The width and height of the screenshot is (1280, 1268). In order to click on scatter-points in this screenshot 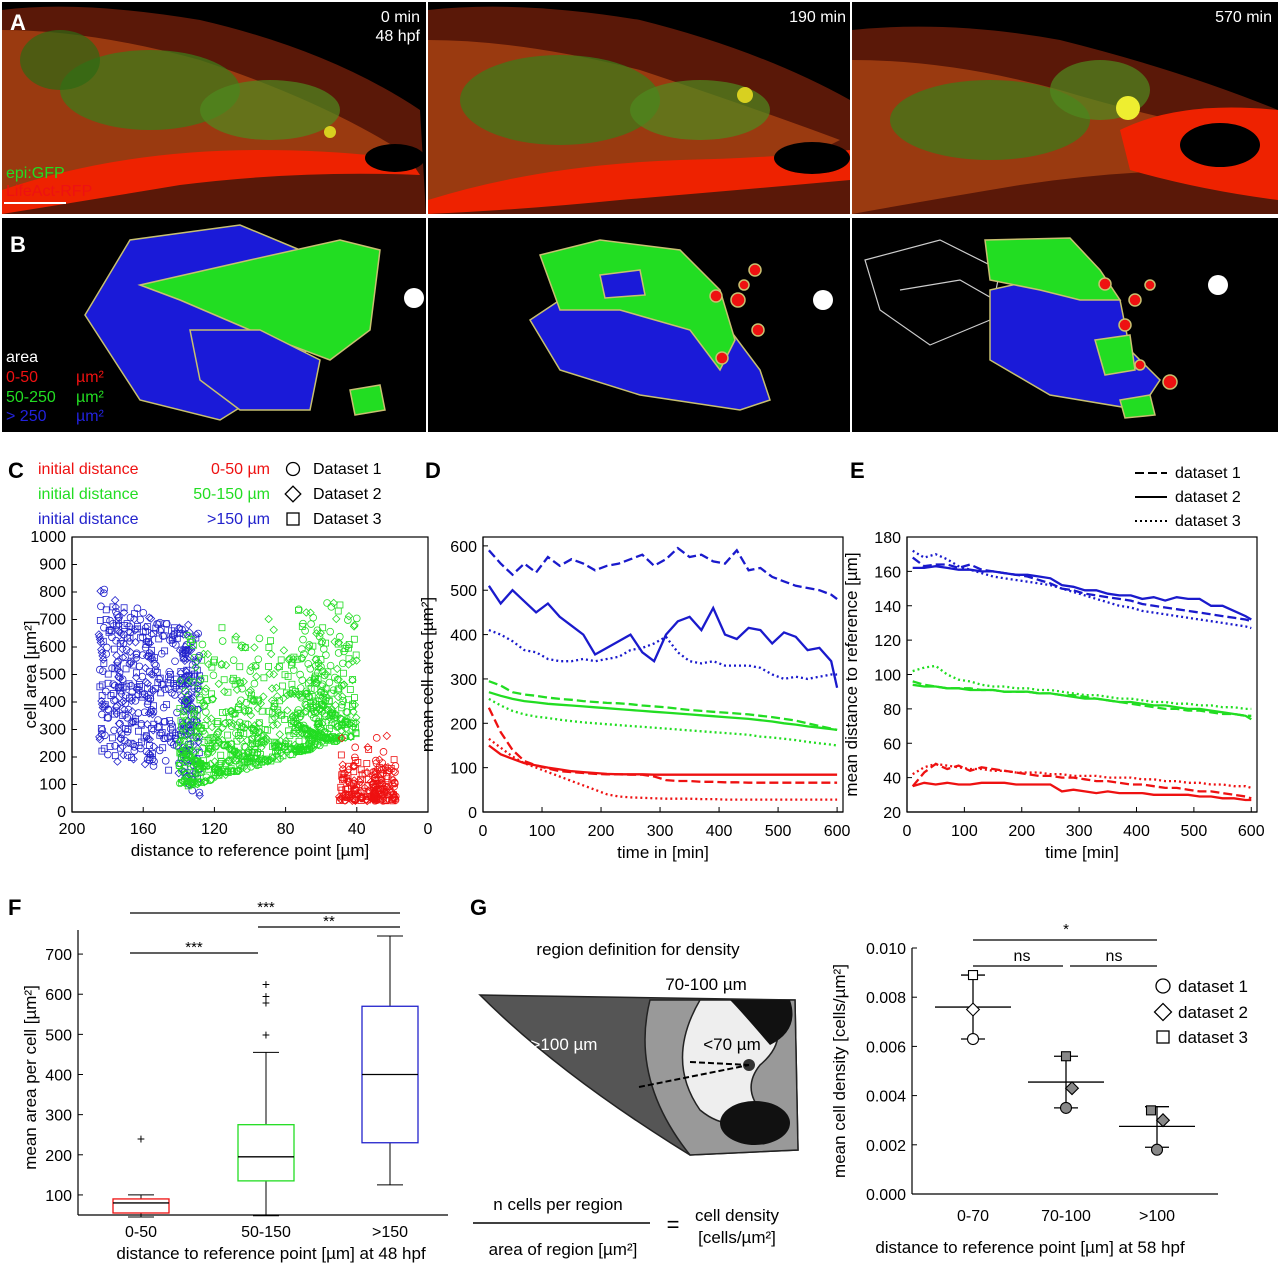, I will do `click(247, 695)`.